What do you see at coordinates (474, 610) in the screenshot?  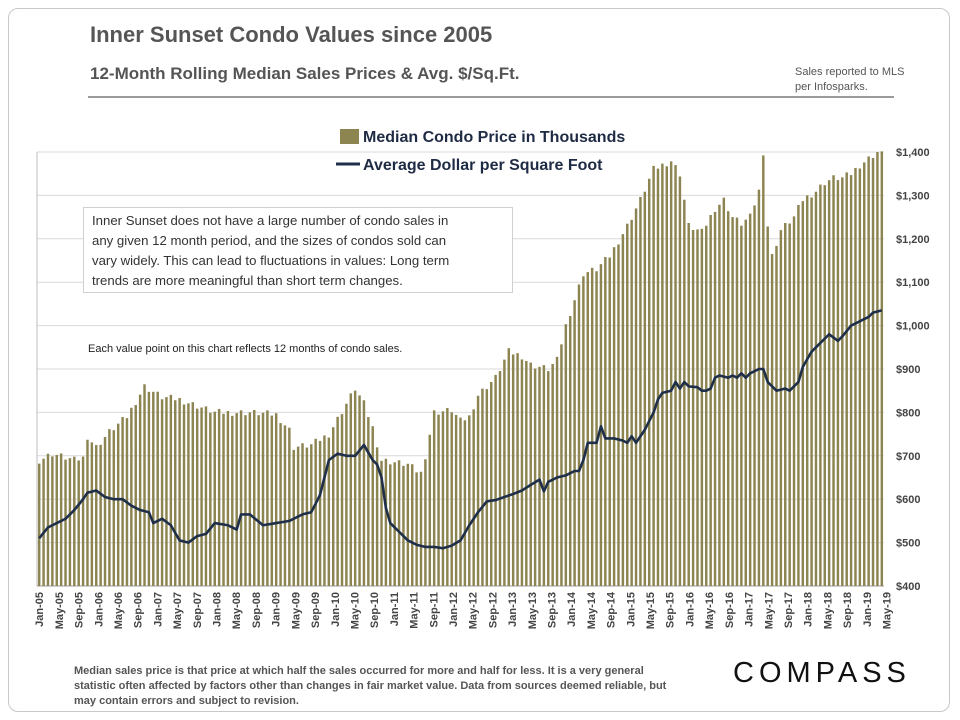 I see `x-tick-label: May-12` at bounding box center [474, 610].